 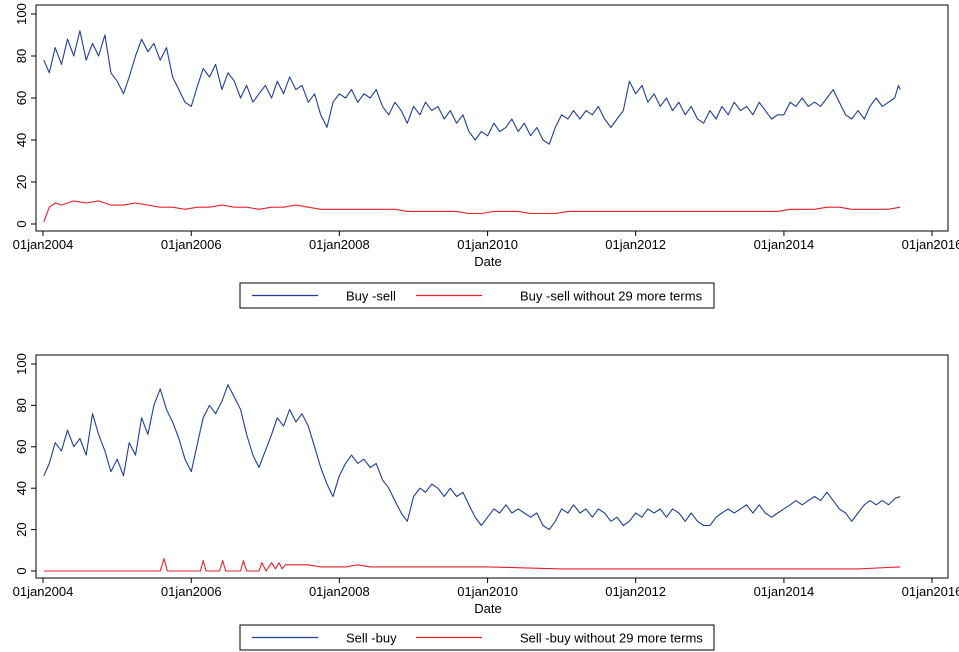 I want to click on legend-entry-label: Buy -sell, so click(x=371, y=296).